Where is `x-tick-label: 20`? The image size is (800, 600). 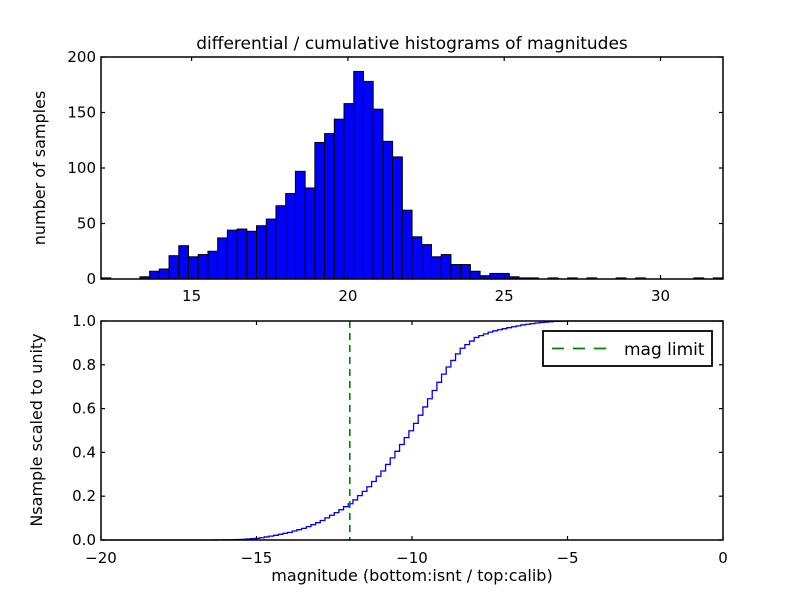 x-tick-label: 20 is located at coordinates (347, 296).